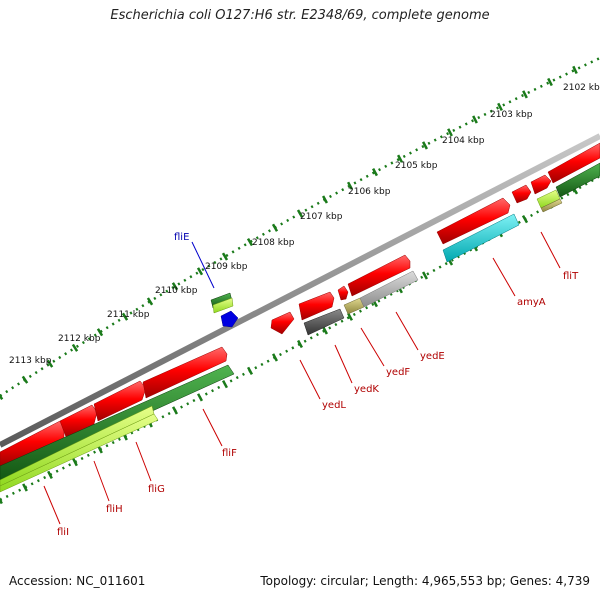  Describe the element at coordinates (273, 243) in the screenshot. I see `scale-label: 2108 kbp` at that location.